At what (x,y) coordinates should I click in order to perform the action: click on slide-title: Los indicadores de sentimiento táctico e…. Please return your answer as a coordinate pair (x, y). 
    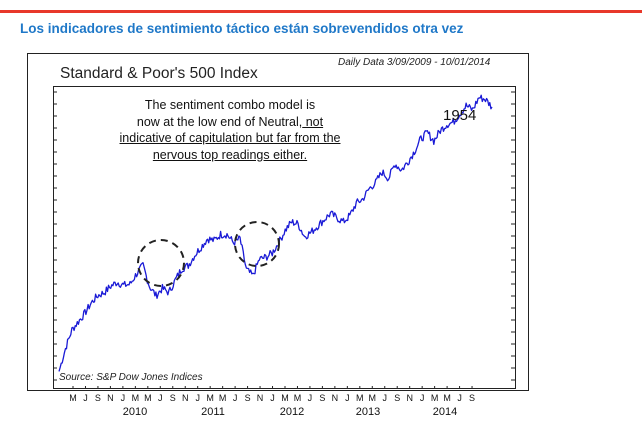
    Looking at the image, I should click on (242, 28).